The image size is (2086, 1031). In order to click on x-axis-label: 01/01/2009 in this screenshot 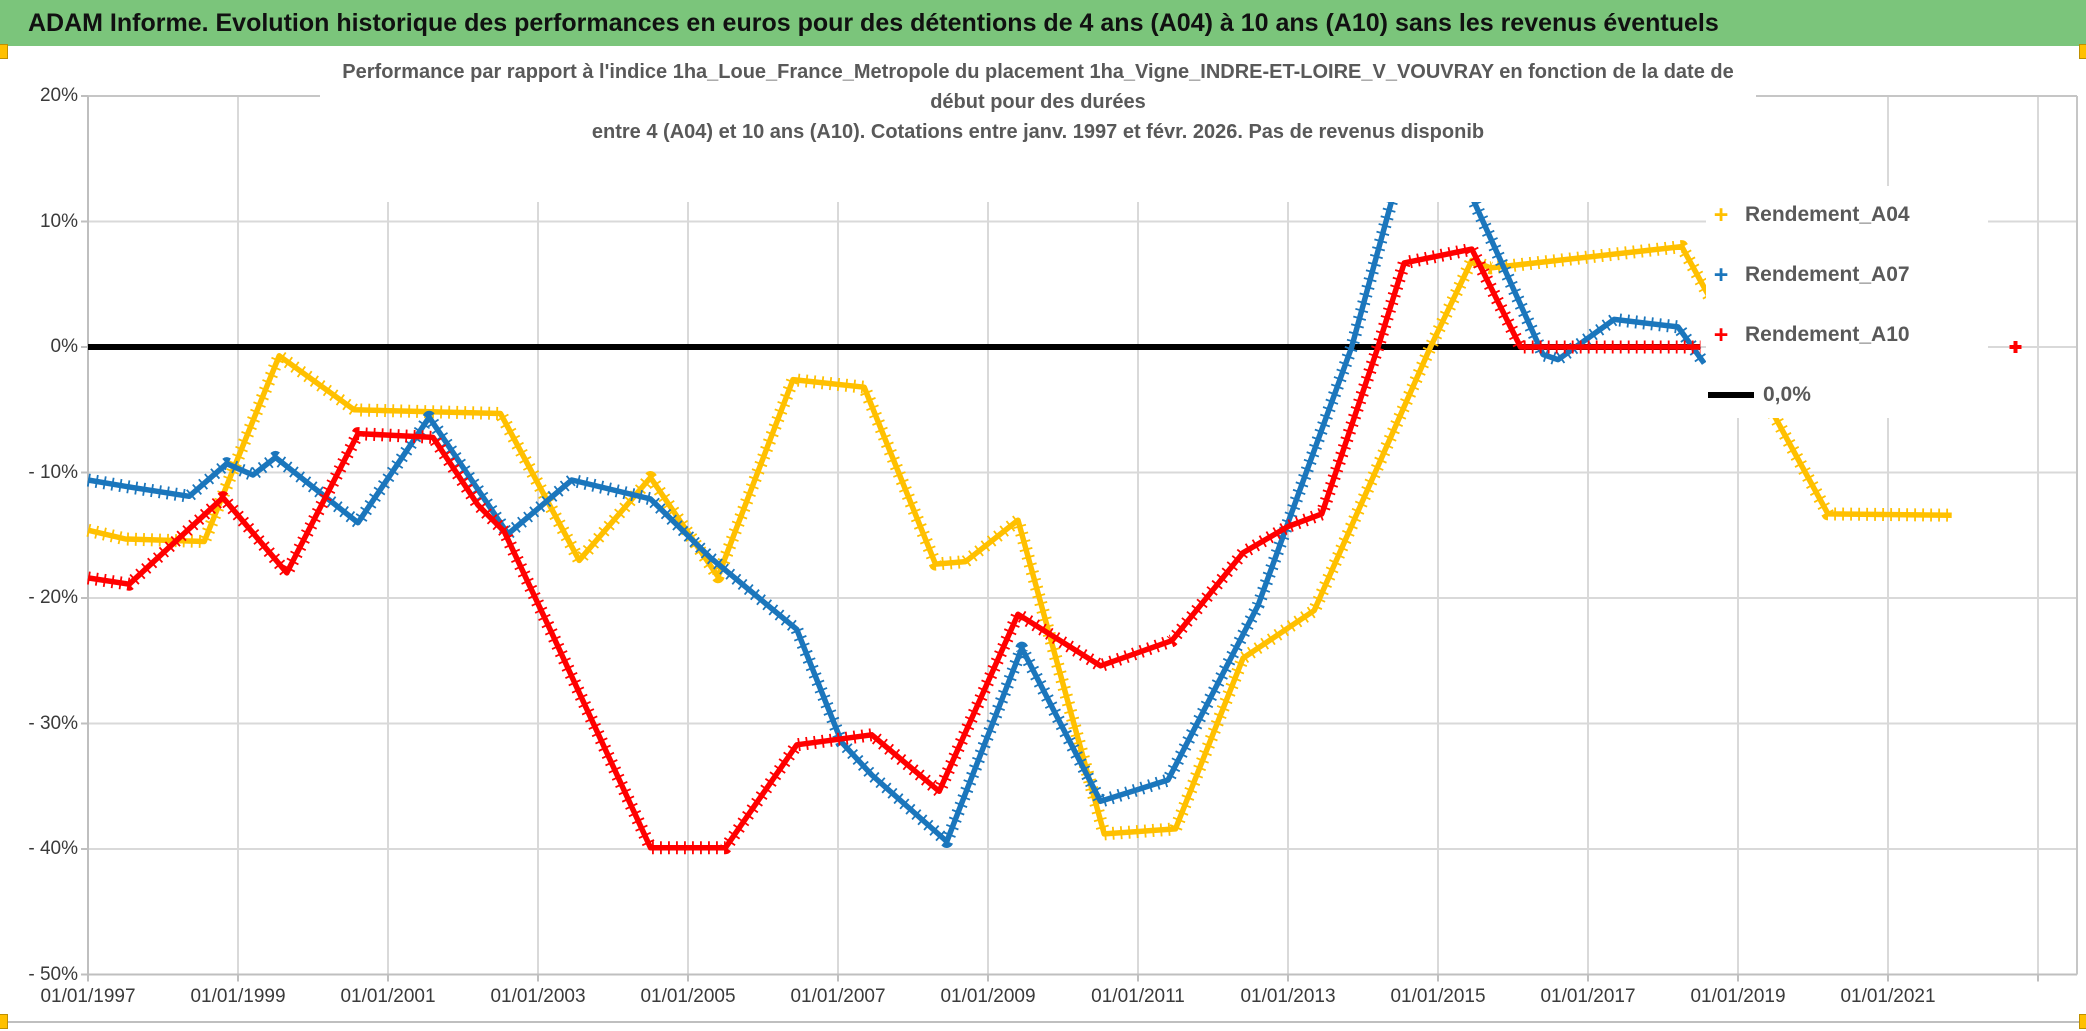, I will do `click(988, 996)`.